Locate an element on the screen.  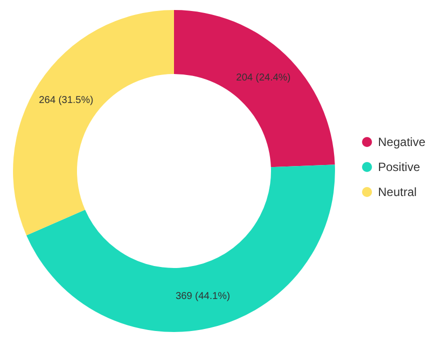
data-label: 369 (44.1%) is located at coordinates (203, 296).